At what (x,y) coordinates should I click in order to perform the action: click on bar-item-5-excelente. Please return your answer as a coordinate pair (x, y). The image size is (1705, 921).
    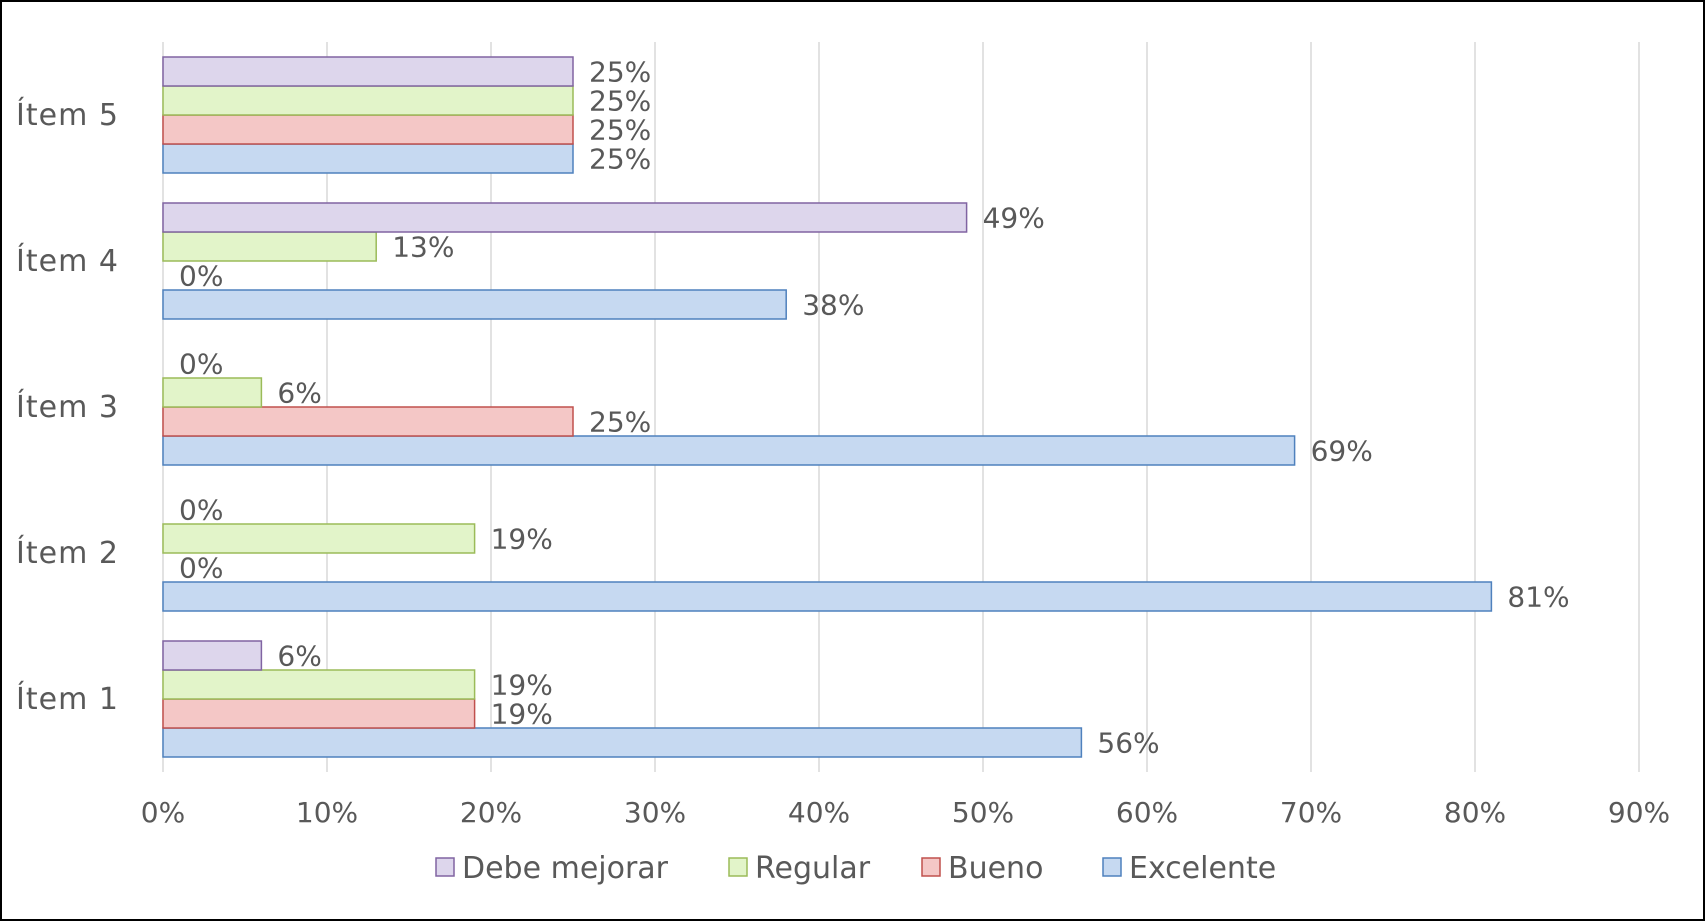
    Looking at the image, I should click on (368, 158).